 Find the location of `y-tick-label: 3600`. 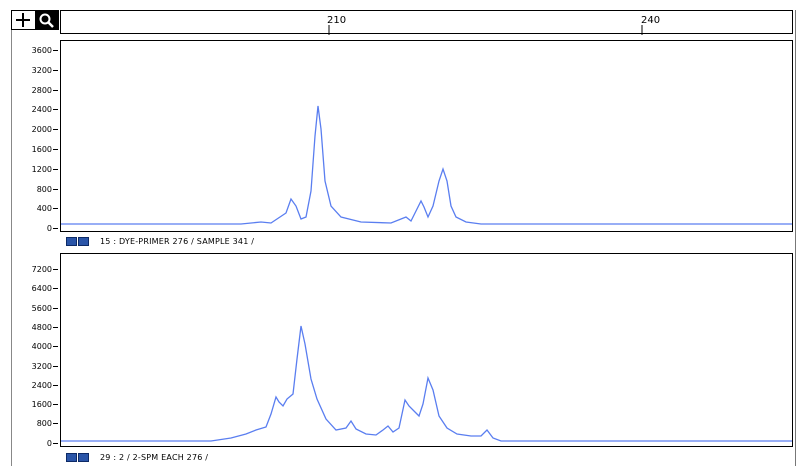

y-tick-label: 3600 is located at coordinates (29, 51).